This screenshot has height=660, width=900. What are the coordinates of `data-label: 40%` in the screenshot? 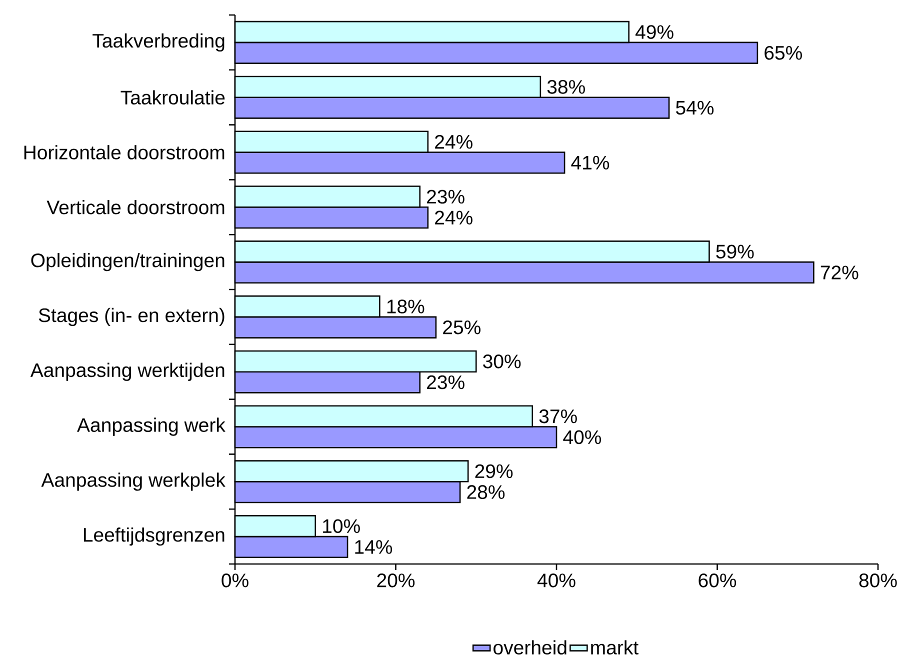 It's located at (582, 437).